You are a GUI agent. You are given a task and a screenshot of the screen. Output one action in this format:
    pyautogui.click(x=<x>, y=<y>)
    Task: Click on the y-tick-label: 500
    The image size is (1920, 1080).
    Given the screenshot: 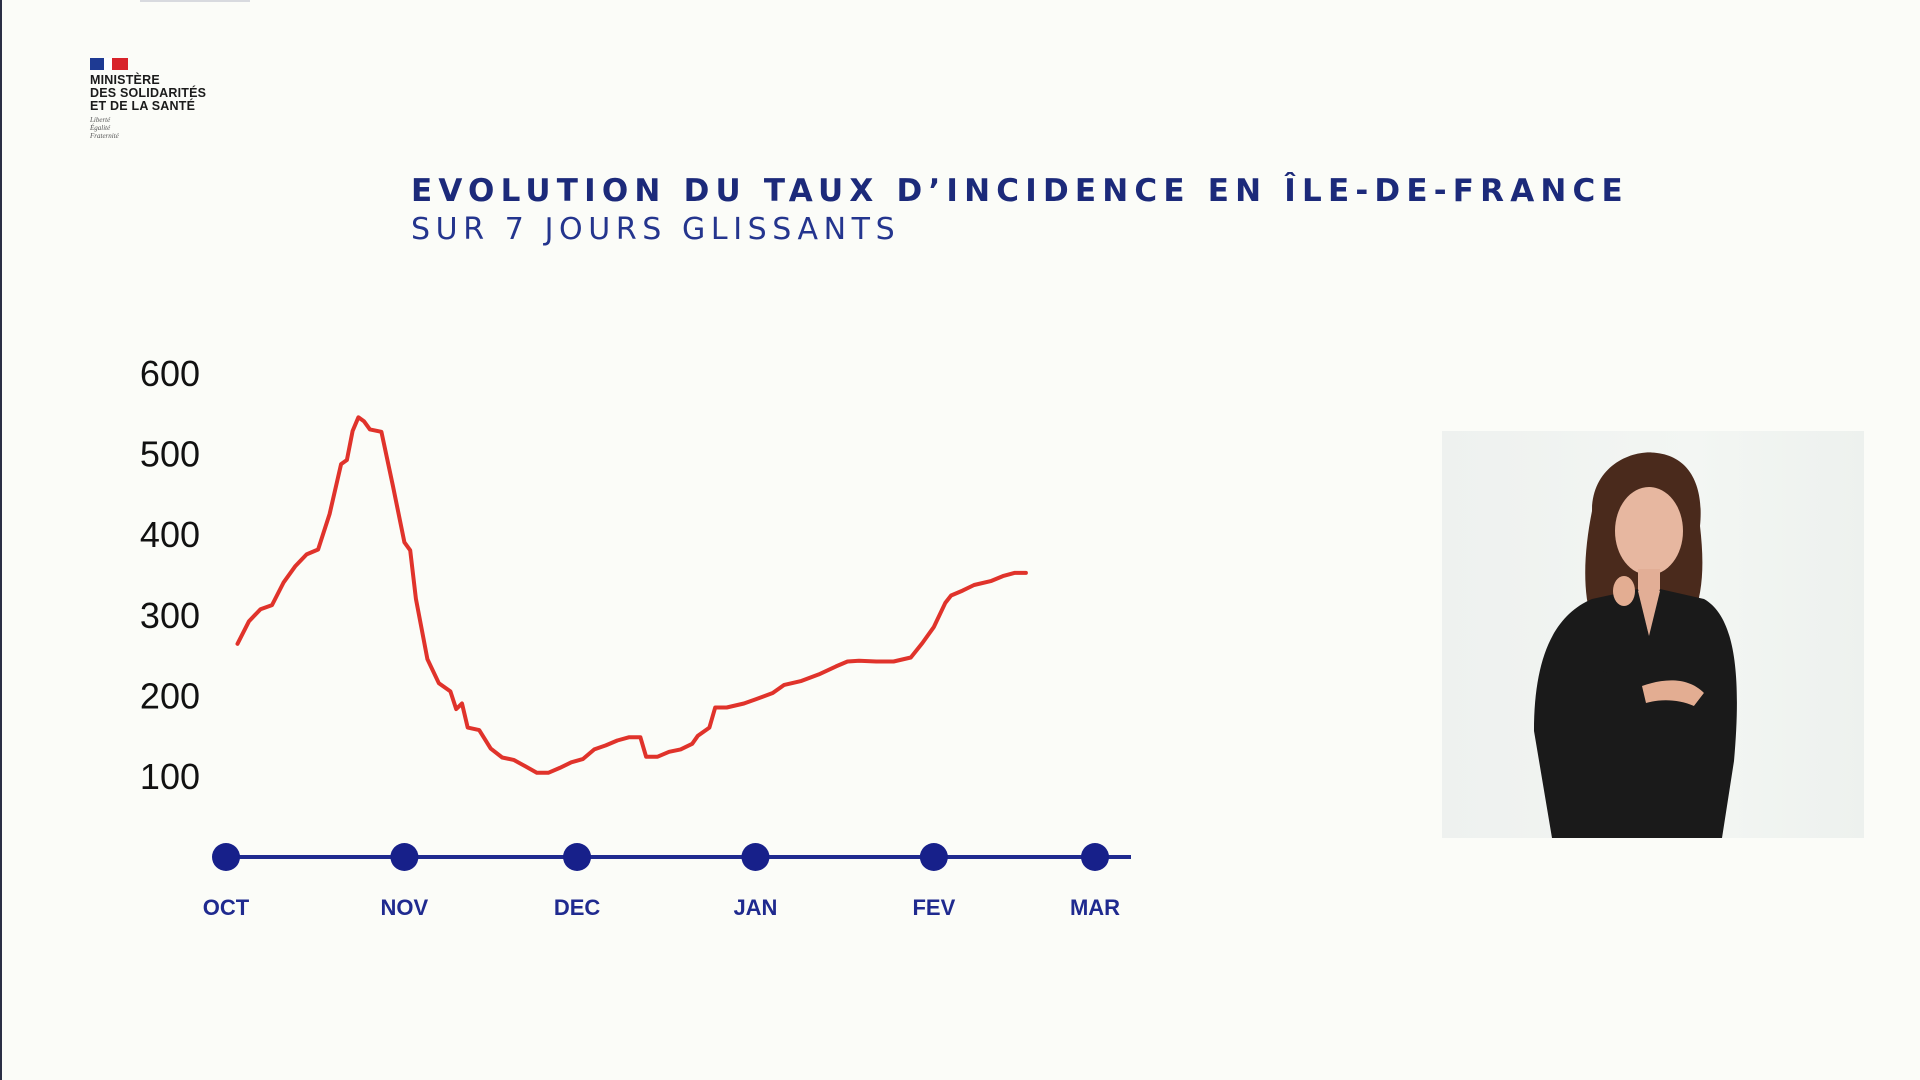 What is the action you would take?
    pyautogui.click(x=170, y=454)
    